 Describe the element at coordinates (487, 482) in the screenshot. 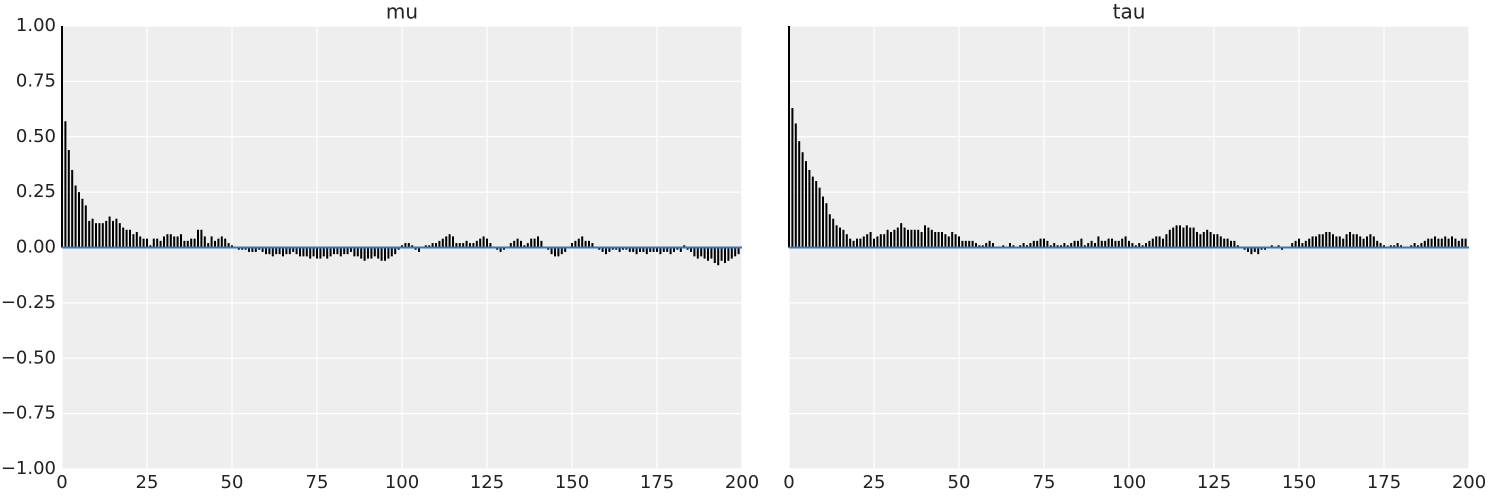

I see `x-tick-label: 125` at that location.